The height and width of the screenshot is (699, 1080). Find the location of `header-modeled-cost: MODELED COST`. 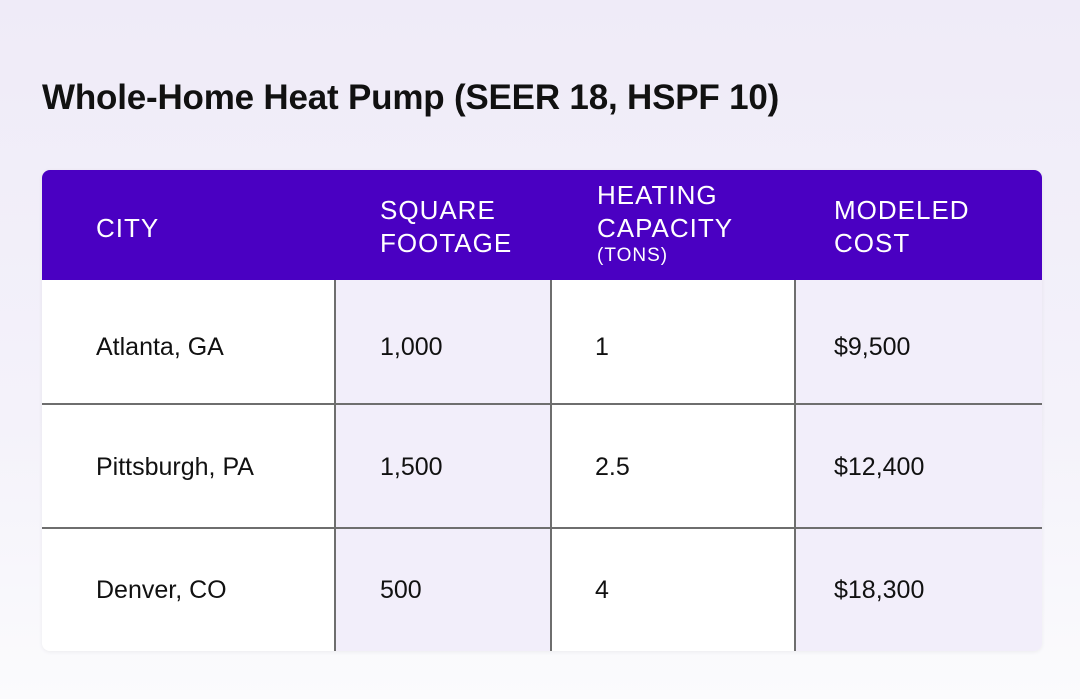

header-modeled-cost: MODELED COST is located at coordinates (919, 227).